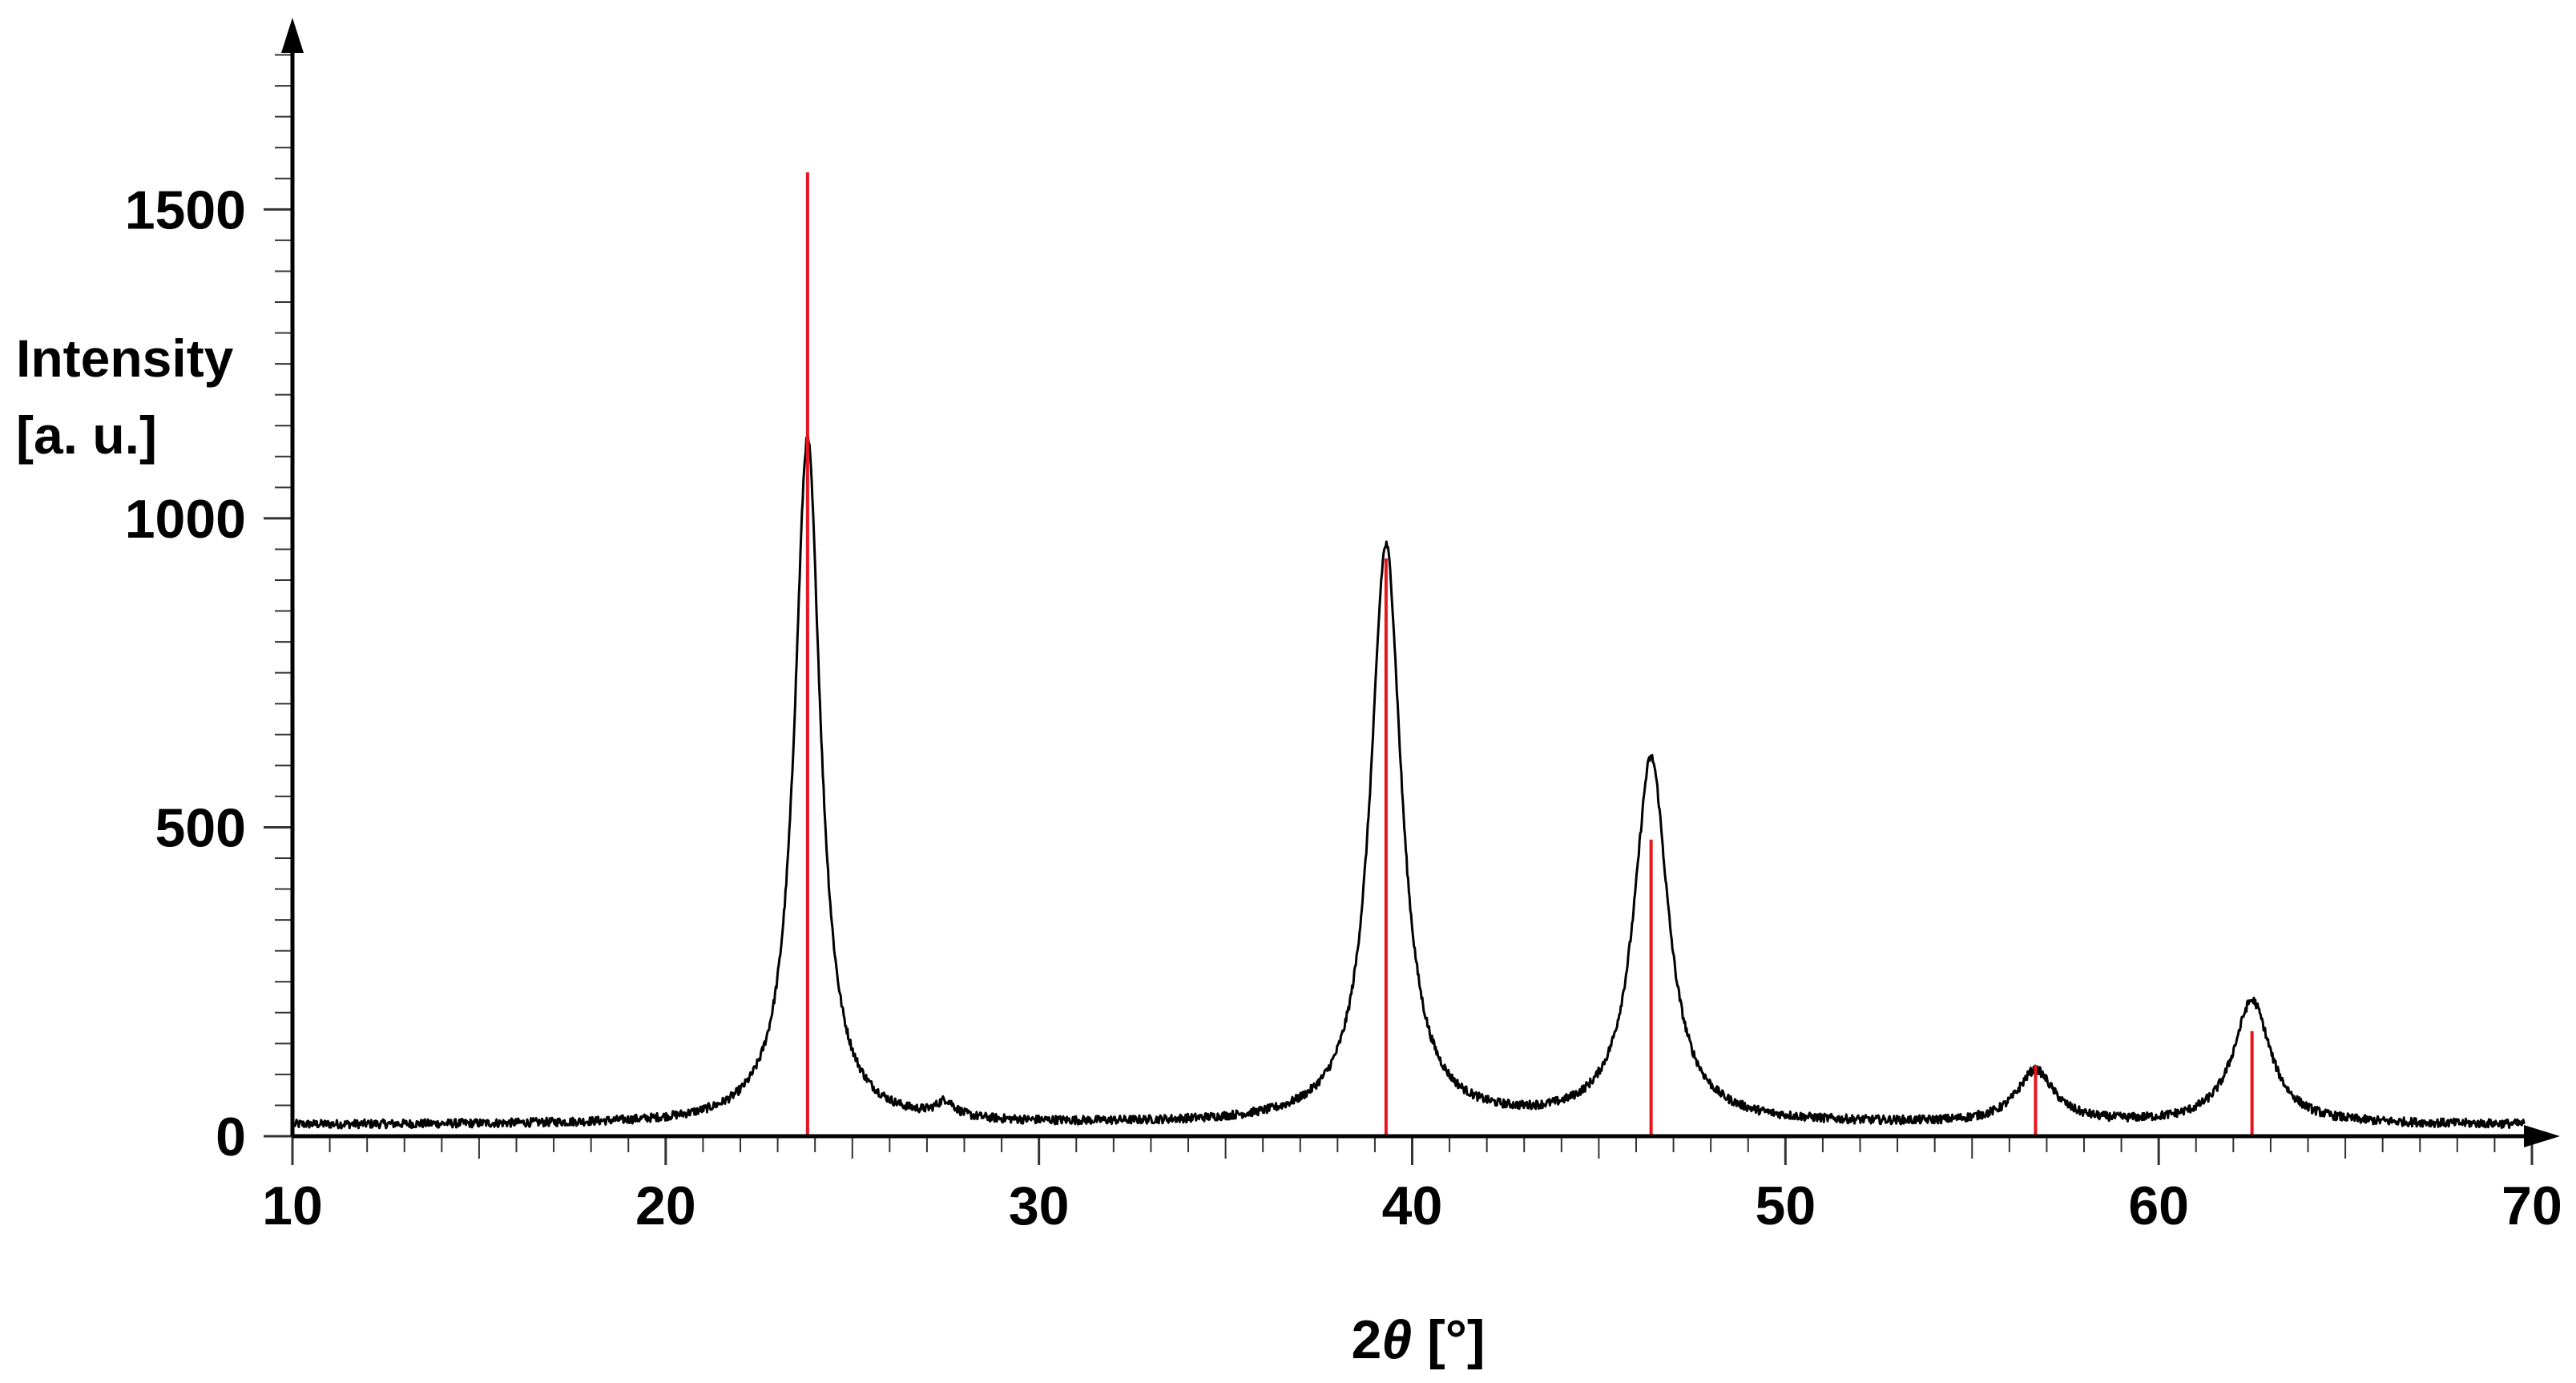 This screenshot has height=1383, width=2576. What do you see at coordinates (2542, 1136) in the screenshot?
I see `x-axis-arrow` at bounding box center [2542, 1136].